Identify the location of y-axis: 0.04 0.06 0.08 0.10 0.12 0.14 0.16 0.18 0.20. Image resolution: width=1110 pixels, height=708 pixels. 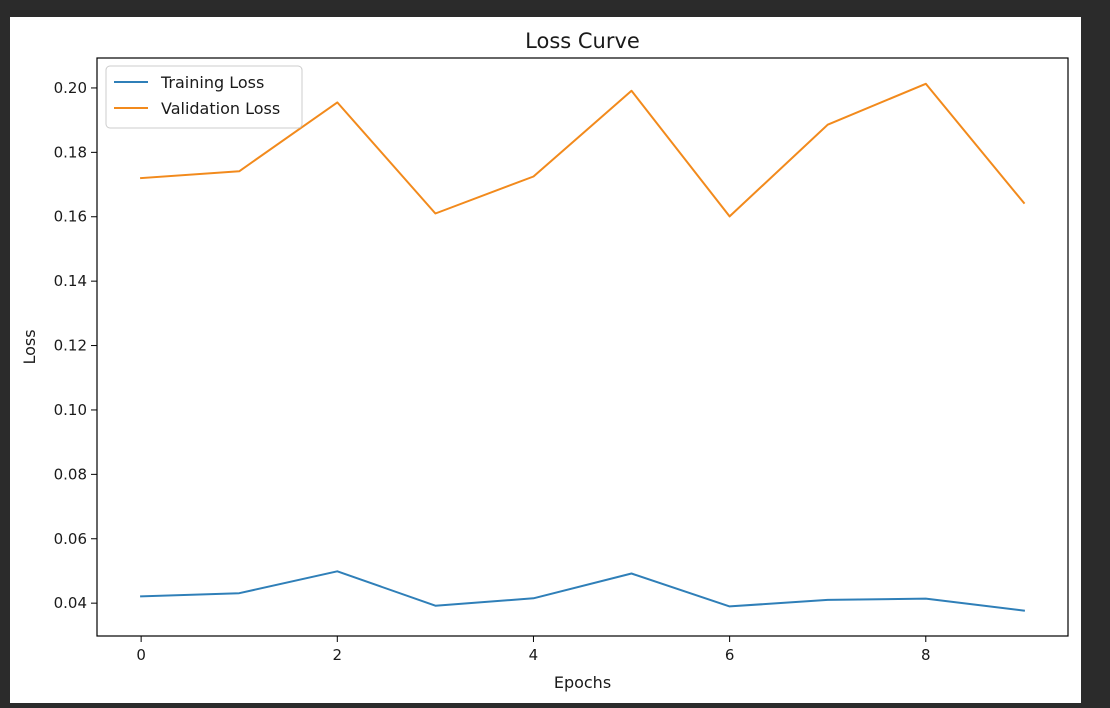
(75, 345).